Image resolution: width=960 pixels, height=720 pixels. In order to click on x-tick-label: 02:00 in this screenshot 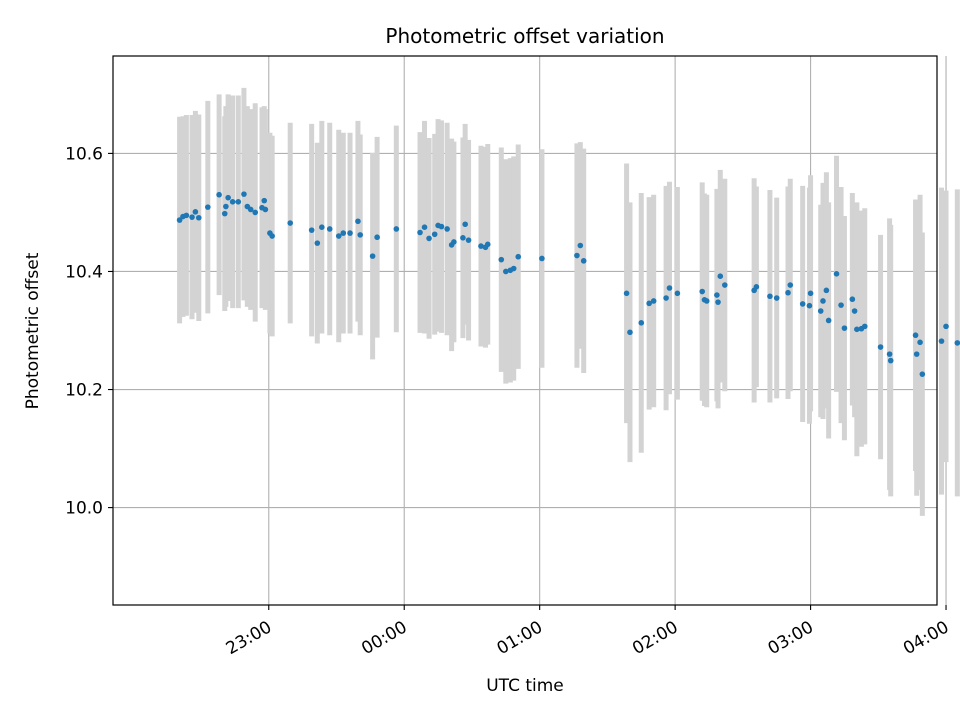, I will do `click(655, 638)`.